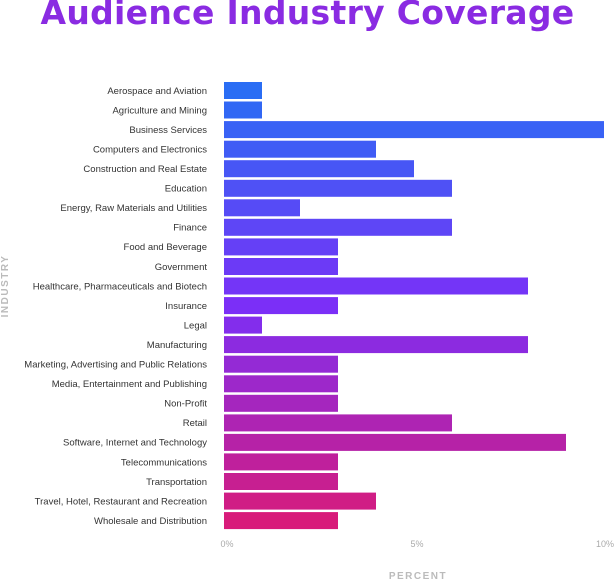 Image resolution: width=615 pixels, height=580 pixels. I want to click on bar-transportation, so click(281, 481).